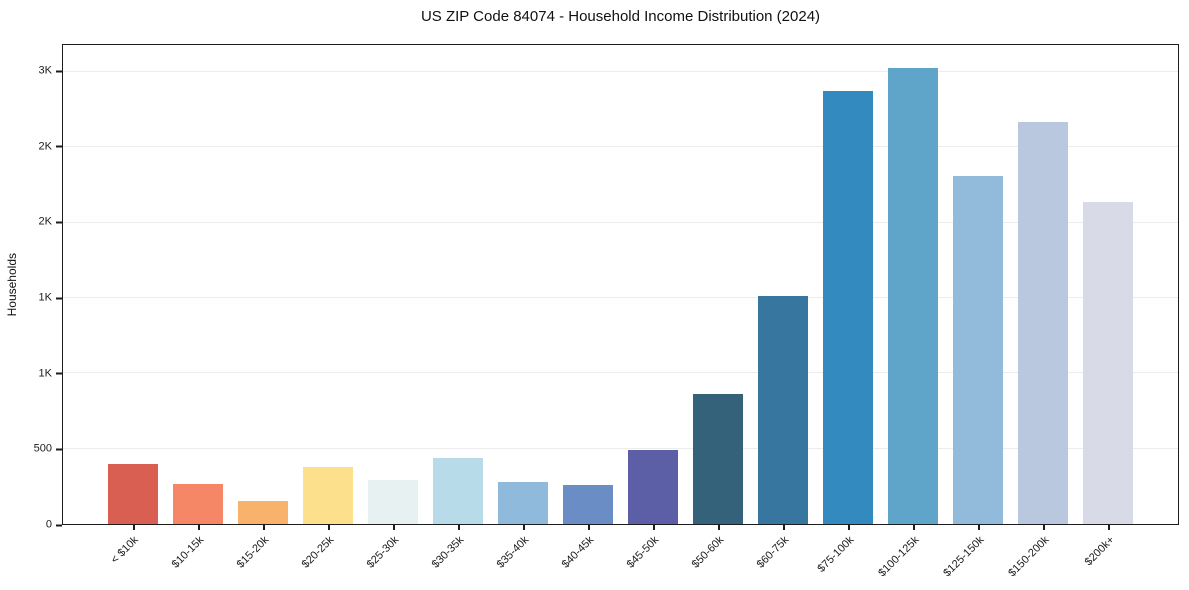  I want to click on y-tick-label: 2K, so click(45, 146).